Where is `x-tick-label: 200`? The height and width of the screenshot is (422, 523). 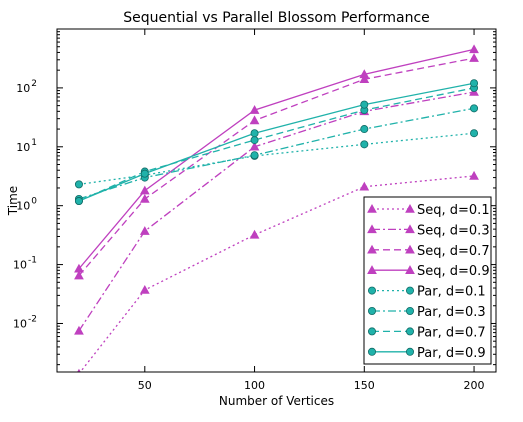 x-tick-label: 200 is located at coordinates (474, 385).